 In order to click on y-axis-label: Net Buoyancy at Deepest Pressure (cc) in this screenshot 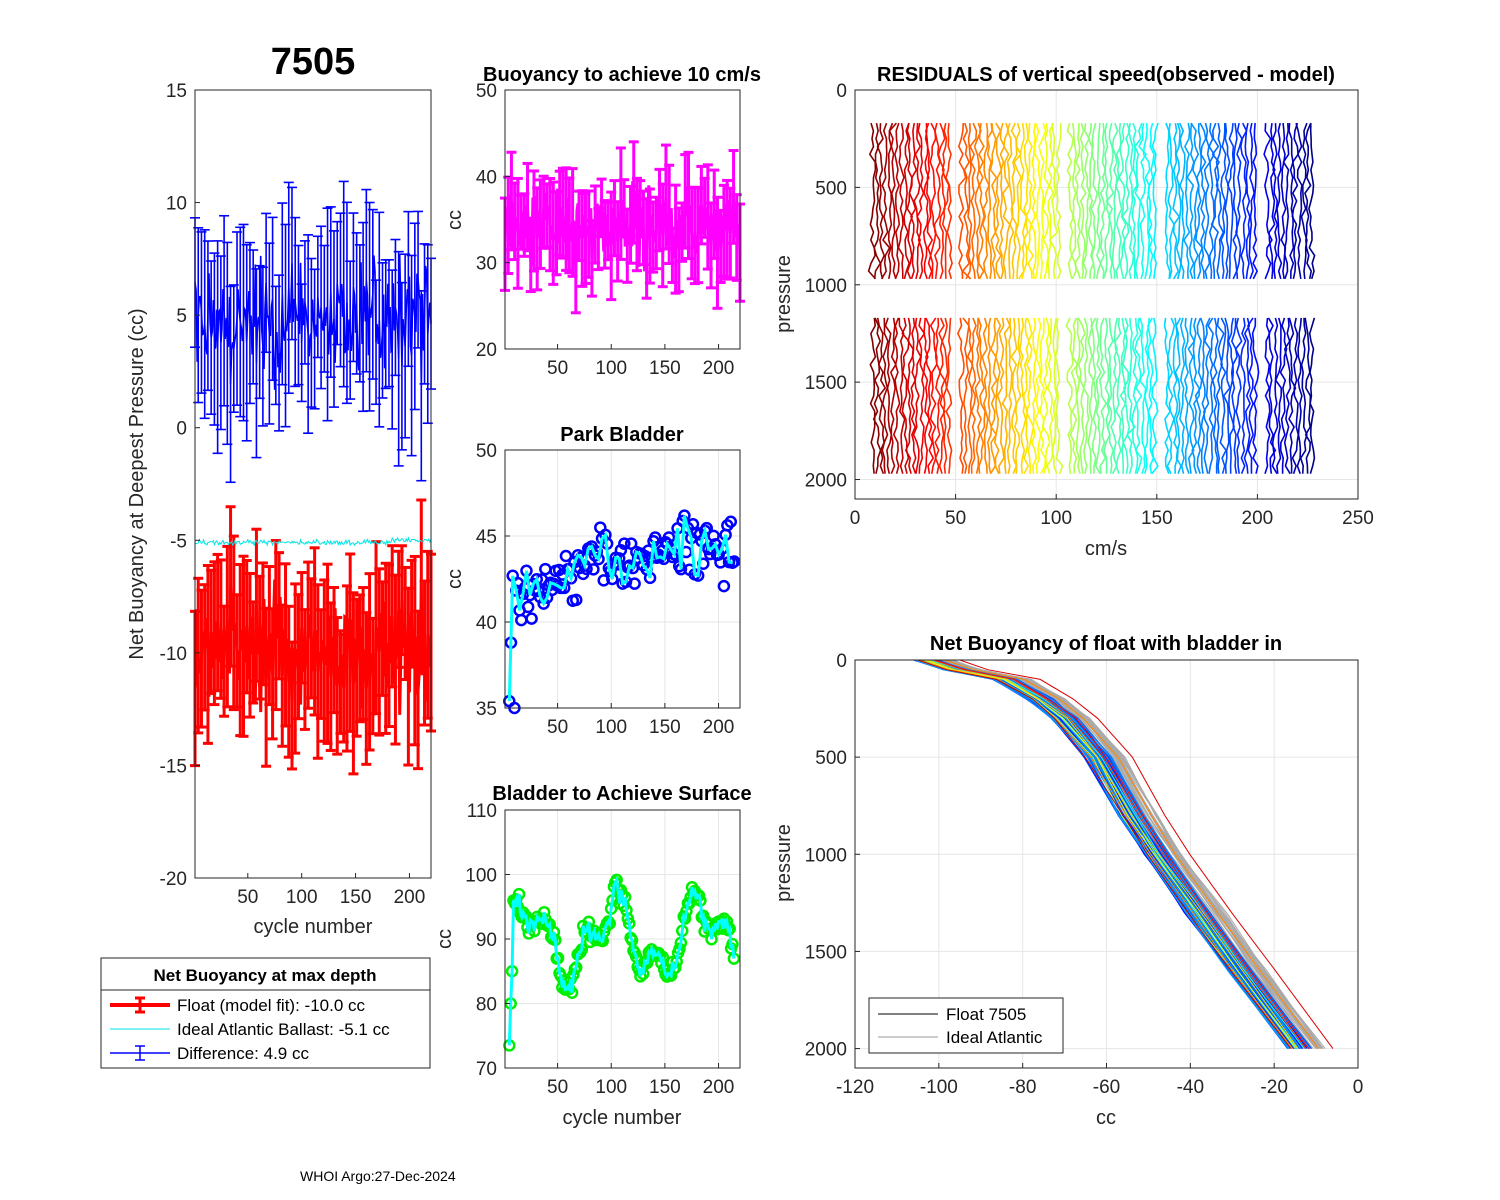, I will do `click(137, 483)`.